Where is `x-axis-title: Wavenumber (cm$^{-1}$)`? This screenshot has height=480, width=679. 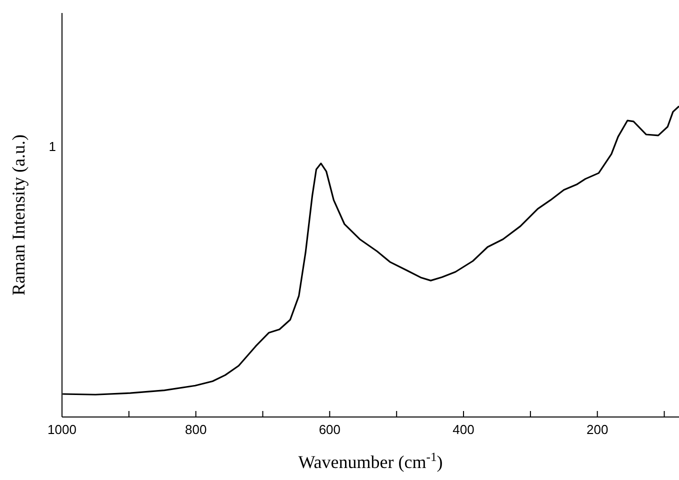
x-axis-title: Wavenumber (cm$^{-1}$) is located at coordinates (370, 461).